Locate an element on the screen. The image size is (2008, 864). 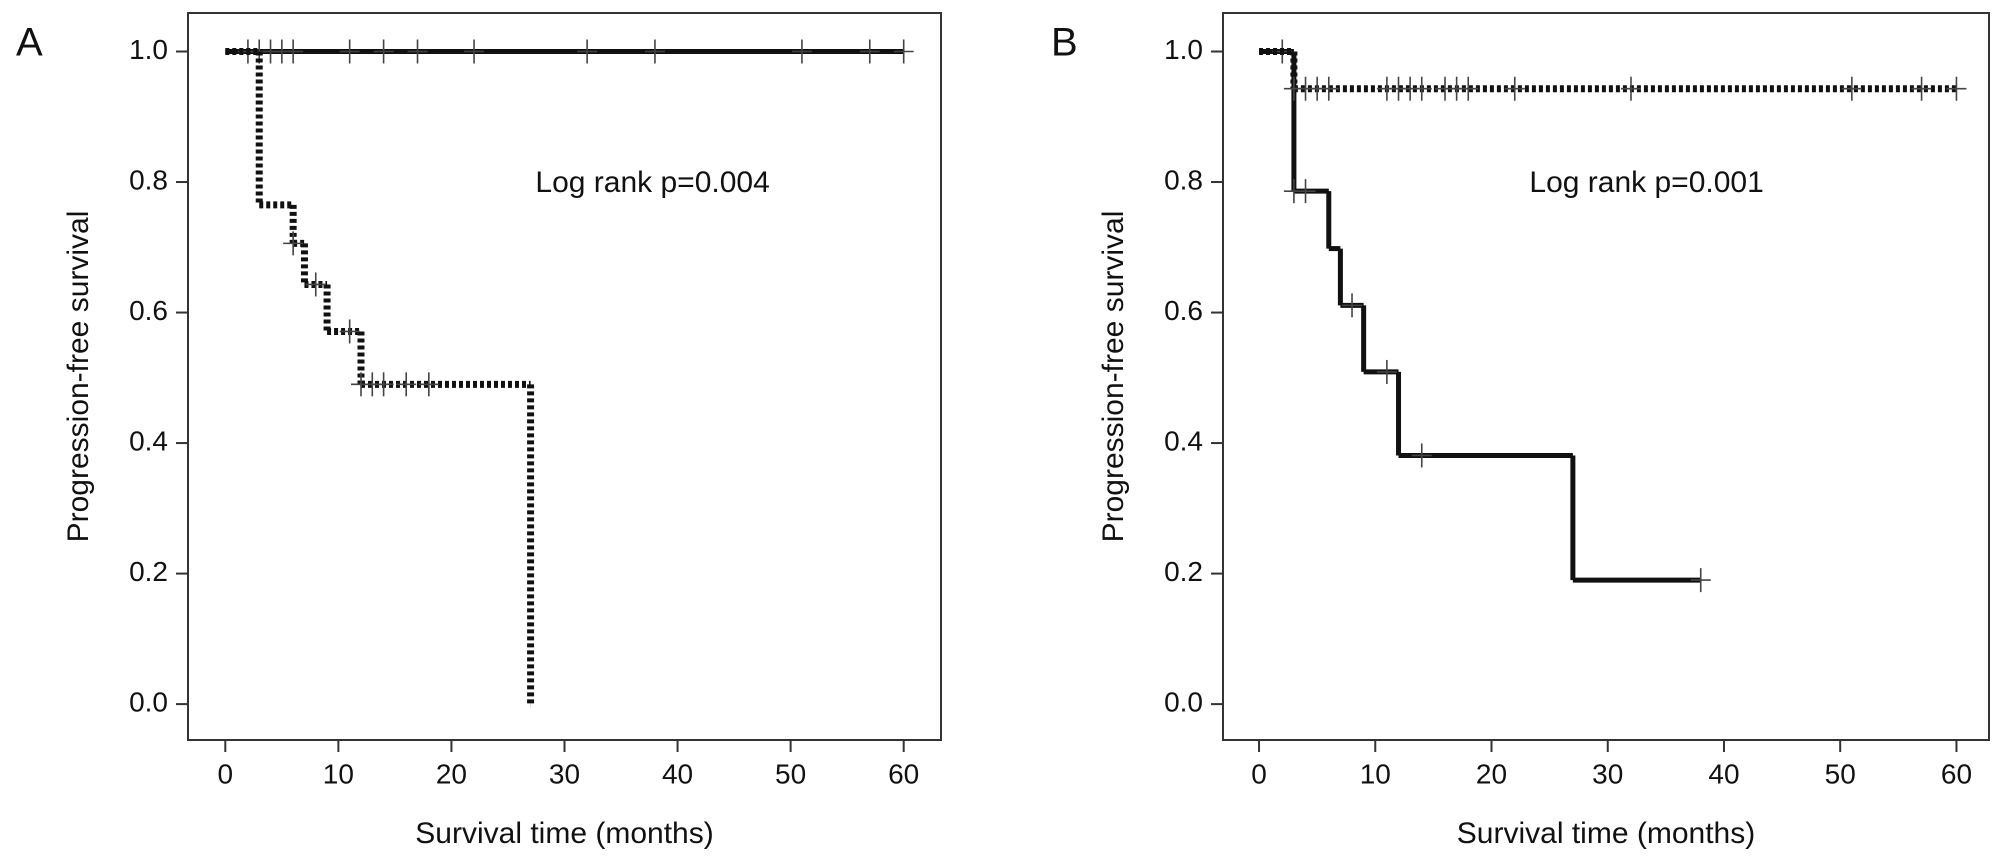
panel-label: B is located at coordinates (1064, 43).